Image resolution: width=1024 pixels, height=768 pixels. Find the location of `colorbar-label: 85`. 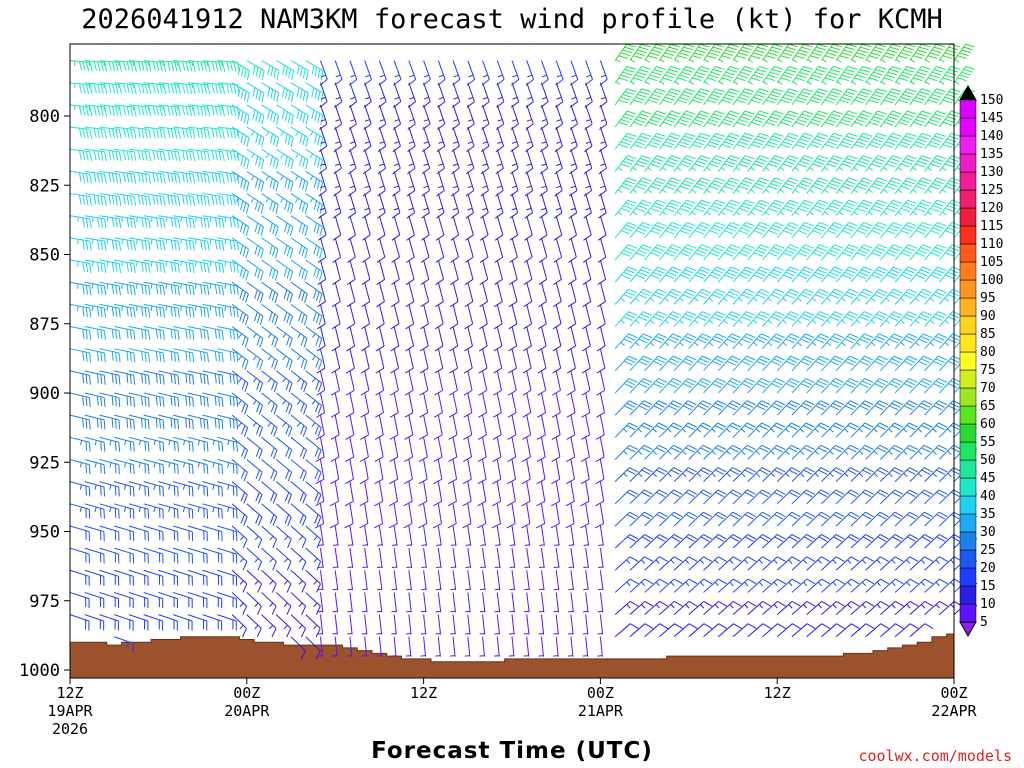

colorbar-label: 85 is located at coordinates (988, 334).